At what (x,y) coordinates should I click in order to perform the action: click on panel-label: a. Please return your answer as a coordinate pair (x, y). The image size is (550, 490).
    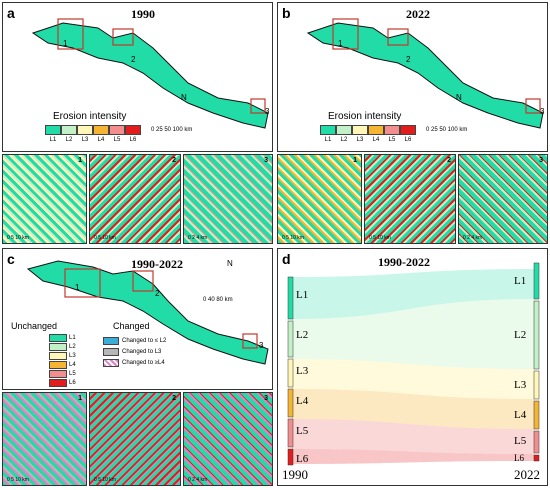
    Looking at the image, I should click on (11, 13).